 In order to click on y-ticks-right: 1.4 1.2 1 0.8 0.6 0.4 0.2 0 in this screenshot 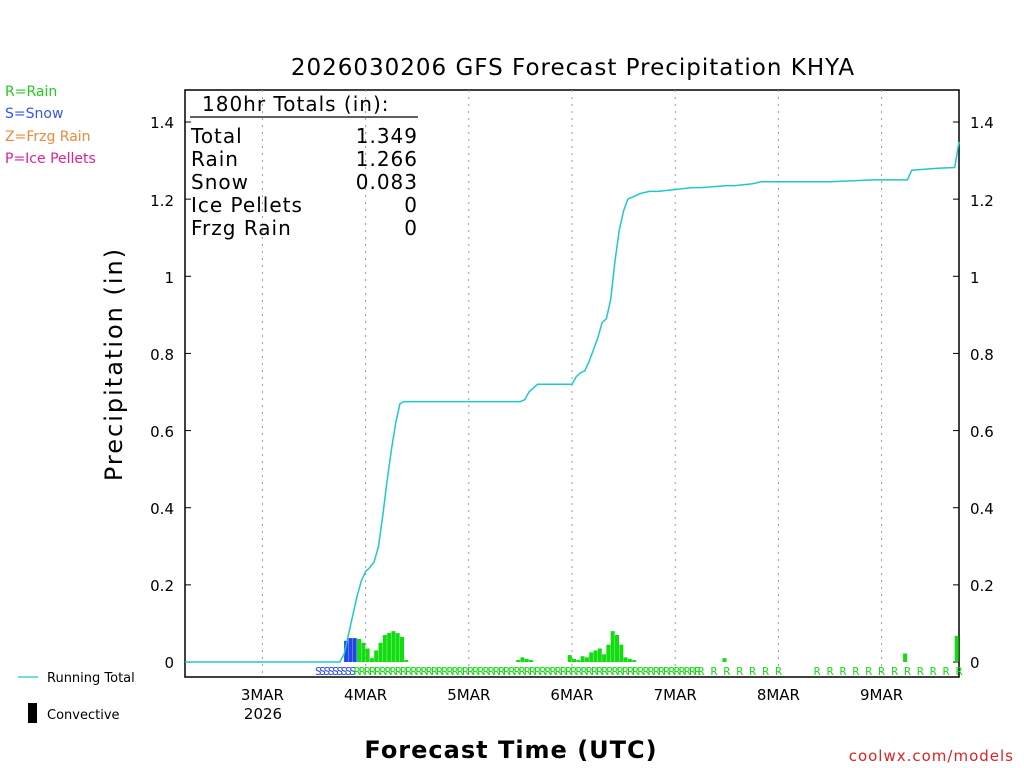, I will do `click(982, 393)`.